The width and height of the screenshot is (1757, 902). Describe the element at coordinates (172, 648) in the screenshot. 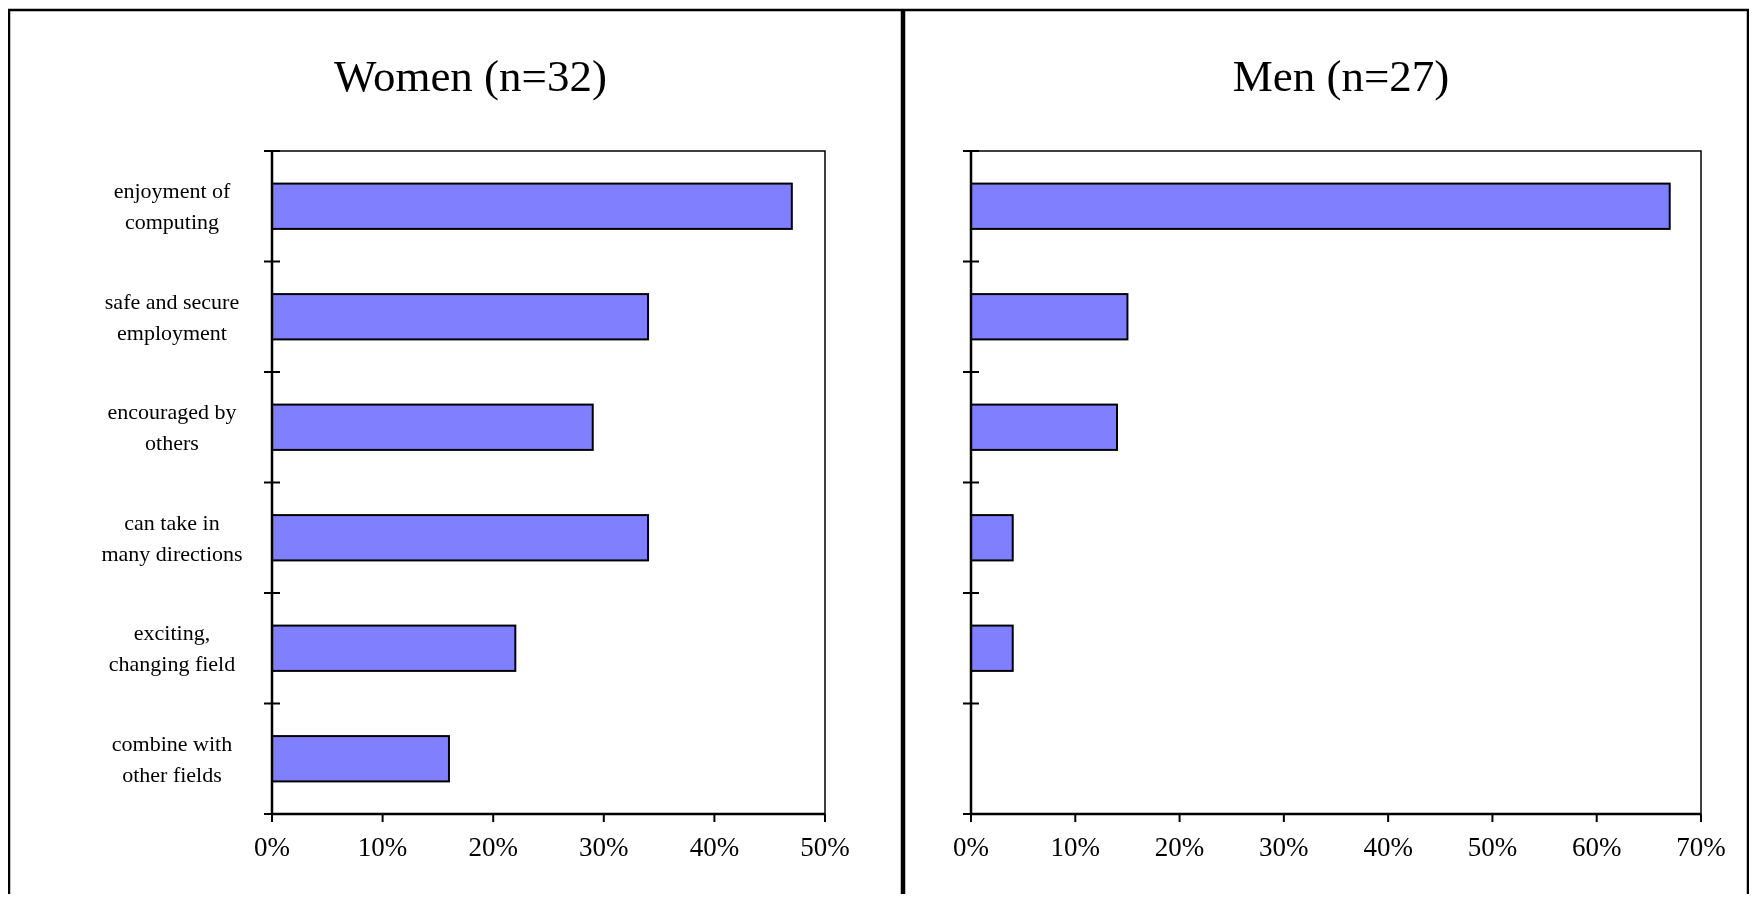

I see `y-tick-label: exciting, changing field` at that location.